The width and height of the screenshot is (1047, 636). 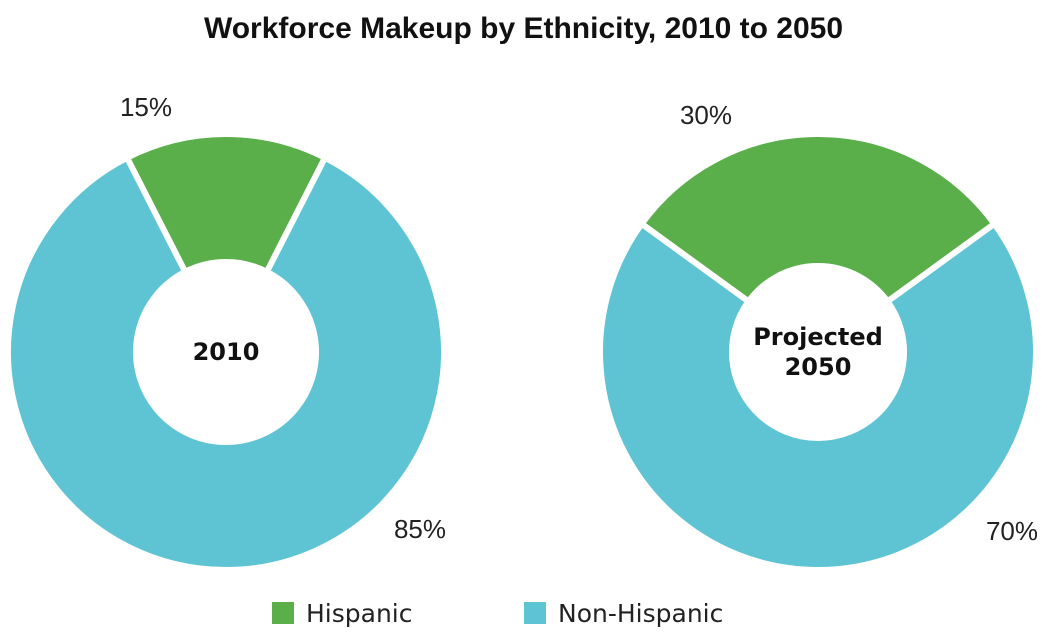 What do you see at coordinates (818, 367) in the screenshot?
I see `center-label-1-1: 2050` at bounding box center [818, 367].